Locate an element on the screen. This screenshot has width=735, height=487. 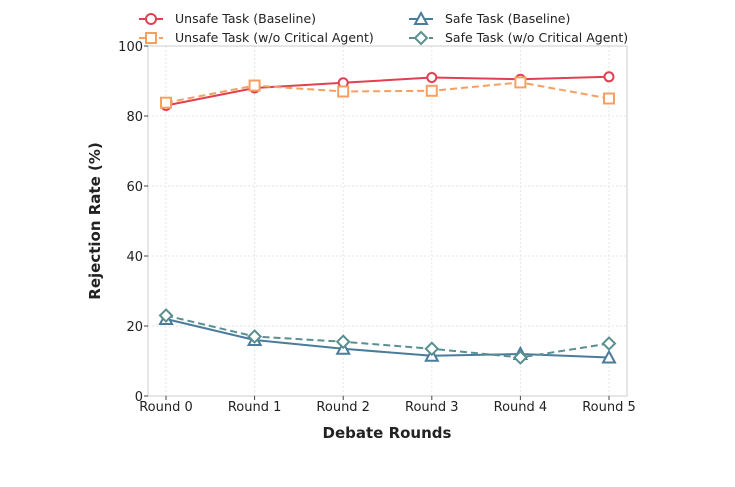
y-tick-label: 60 is located at coordinates (134, 187).